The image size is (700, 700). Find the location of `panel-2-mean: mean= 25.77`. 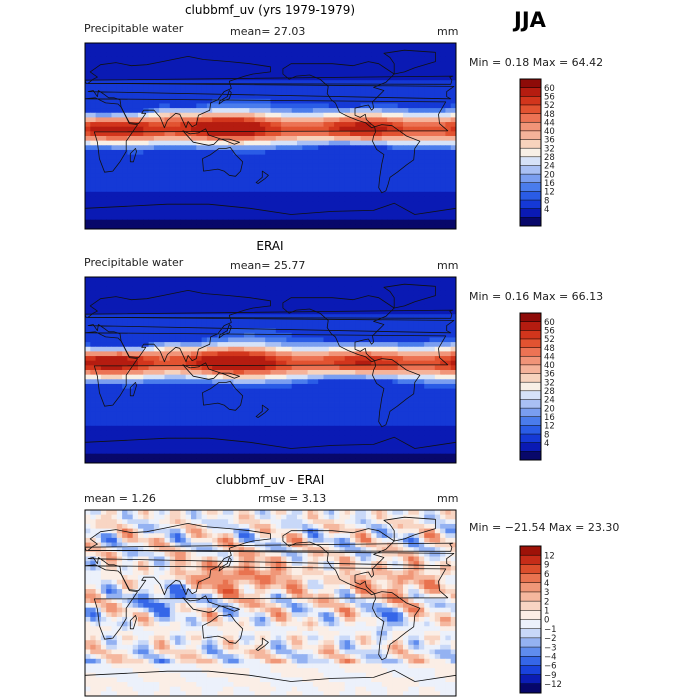

panel-2-mean: mean= 25.77 is located at coordinates (268, 265).